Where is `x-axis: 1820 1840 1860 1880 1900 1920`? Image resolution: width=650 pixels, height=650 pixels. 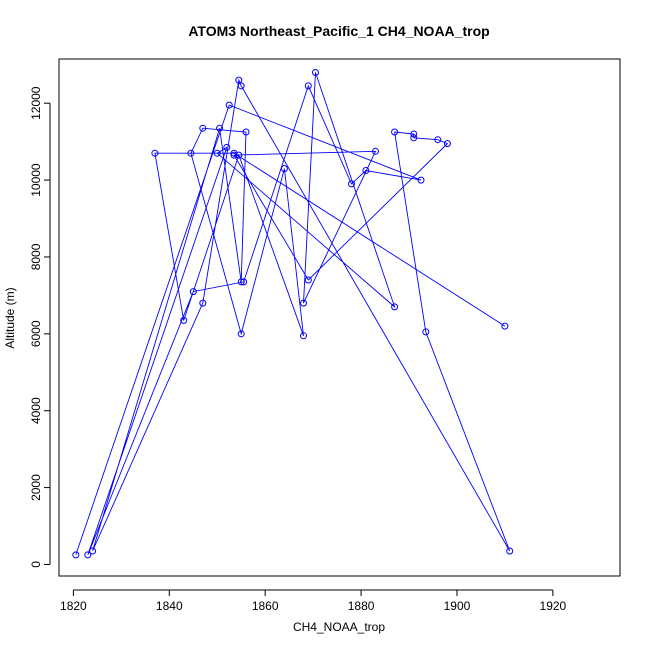
x-axis: 1820 1840 1860 1880 1900 1920 is located at coordinates (313, 601).